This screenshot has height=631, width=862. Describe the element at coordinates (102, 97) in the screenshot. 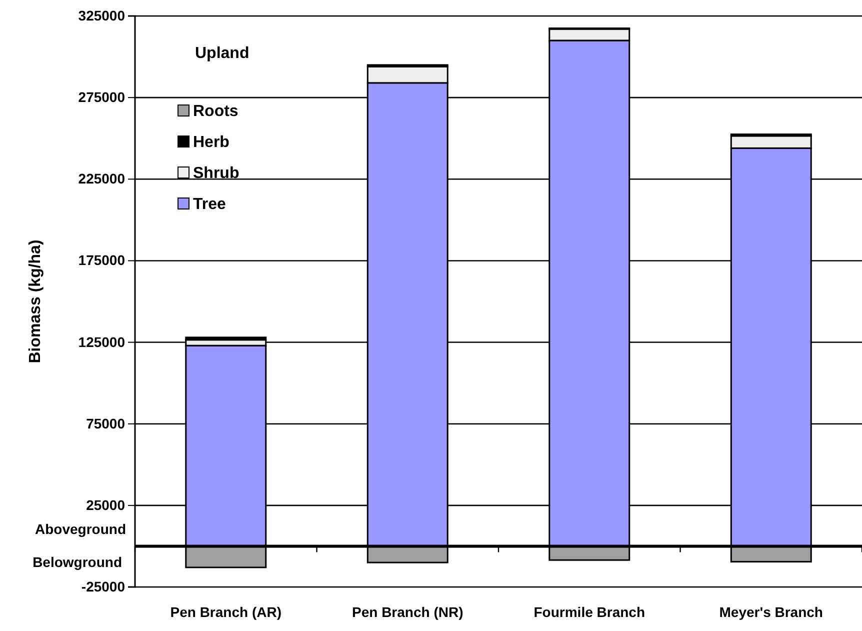

I see `y-tick-label: 275000` at that location.